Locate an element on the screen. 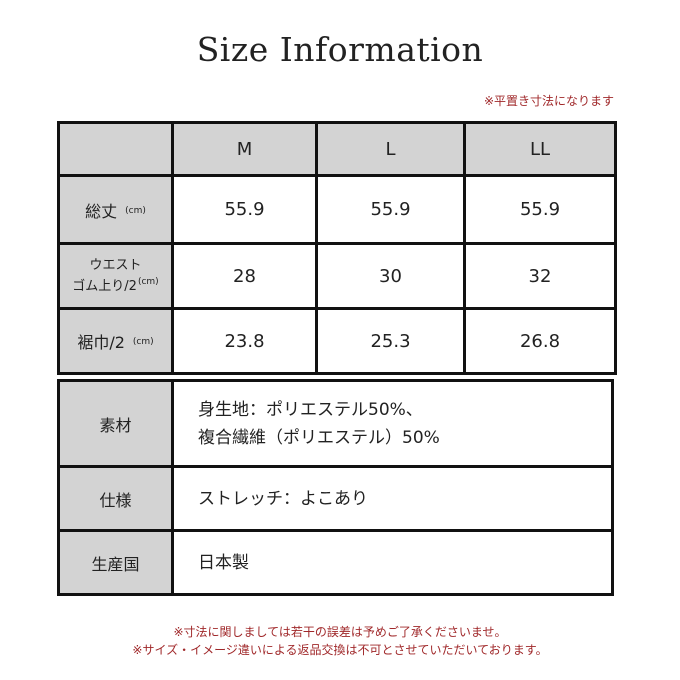  spec-value: ストレッチ：よこあり is located at coordinates (392, 498).